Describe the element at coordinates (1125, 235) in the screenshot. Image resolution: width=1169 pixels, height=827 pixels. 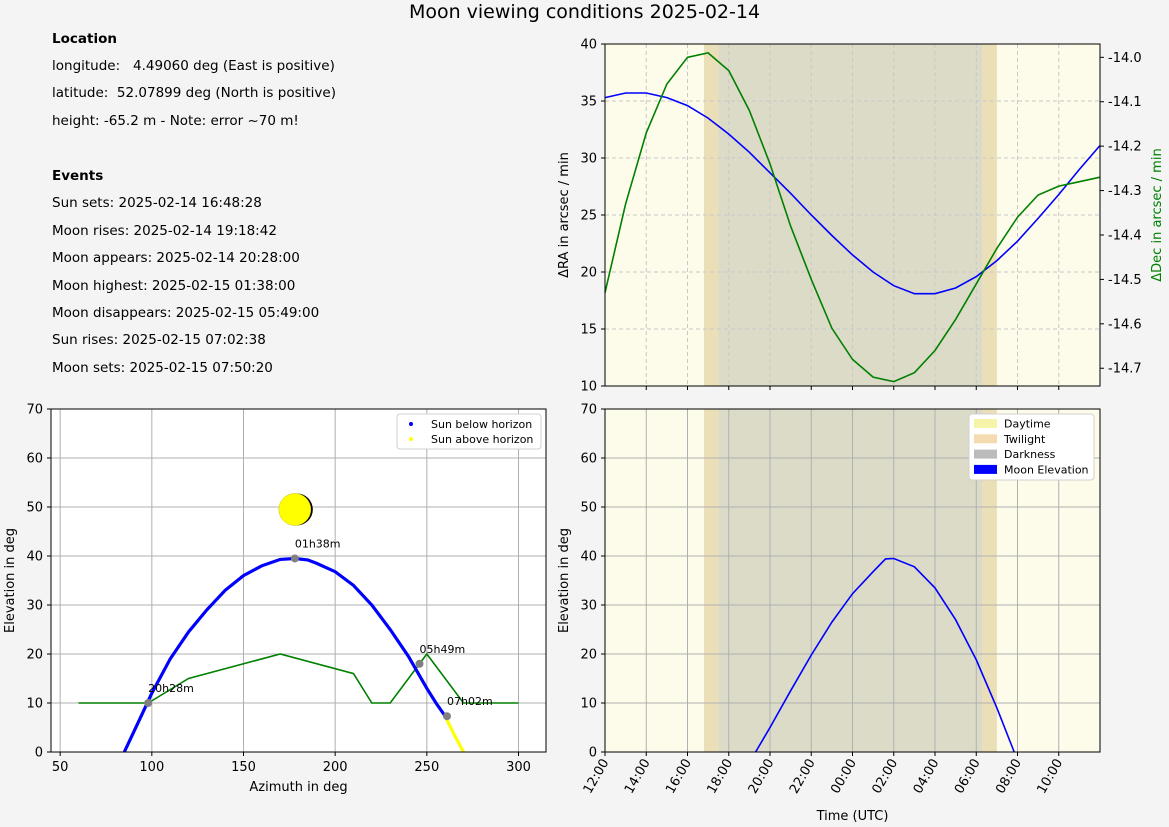
I see `rates-right-tick-label: -14.4` at that location.